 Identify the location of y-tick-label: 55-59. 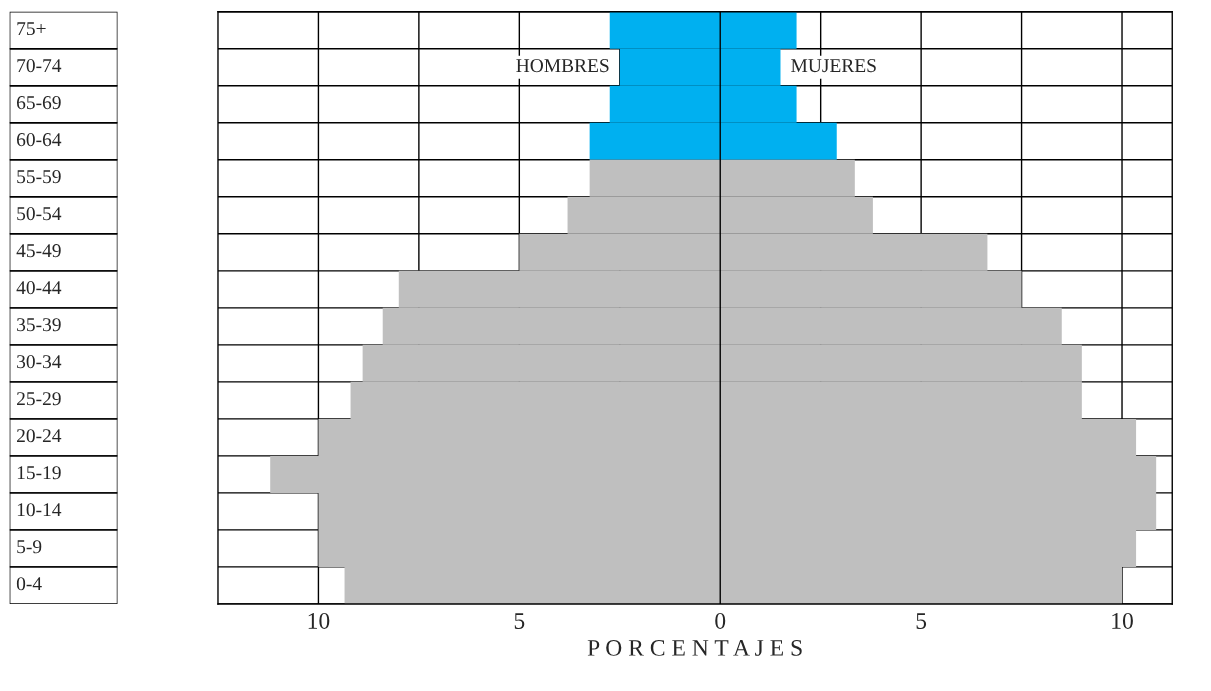
(39, 177).